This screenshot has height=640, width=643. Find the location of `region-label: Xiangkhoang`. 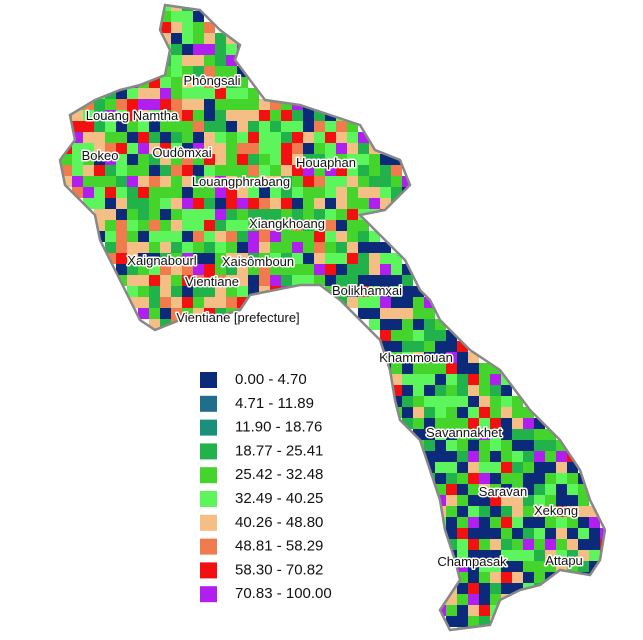

region-label: Xiangkhoang is located at coordinates (287, 223).